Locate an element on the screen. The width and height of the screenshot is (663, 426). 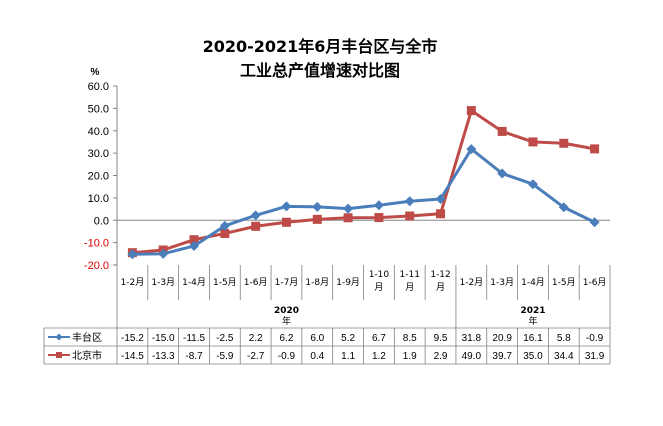
table-cell-value: 2.9 is located at coordinates (441, 356).